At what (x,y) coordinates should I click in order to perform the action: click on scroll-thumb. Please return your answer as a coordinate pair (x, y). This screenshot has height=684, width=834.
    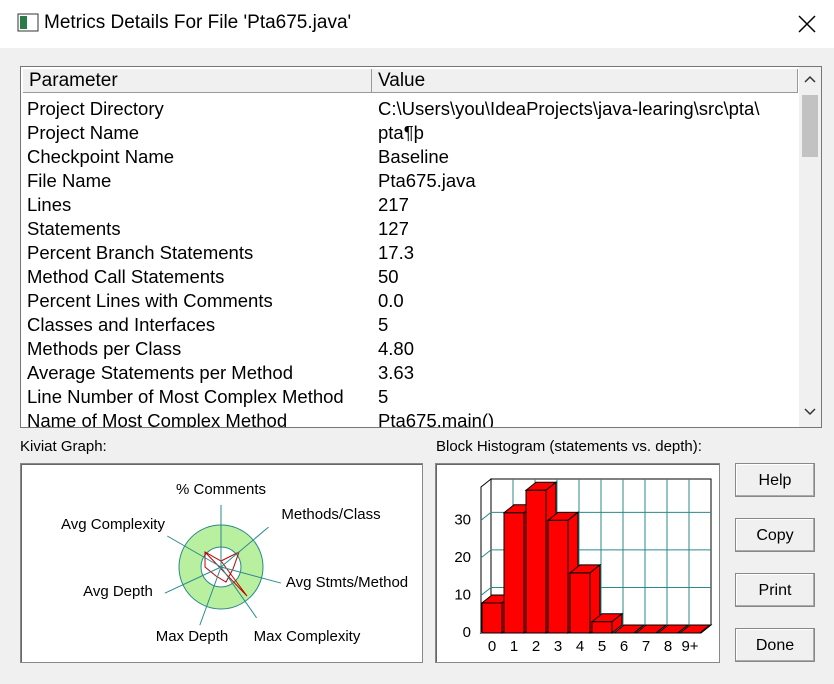
    Looking at the image, I should click on (810, 126).